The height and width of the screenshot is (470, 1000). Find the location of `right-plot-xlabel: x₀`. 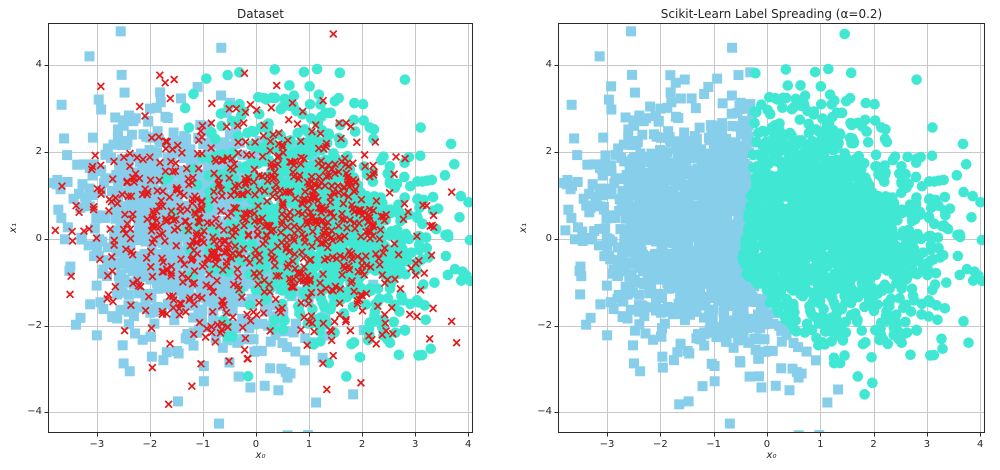

right-plot-xlabel: x₀ is located at coordinates (771, 455).